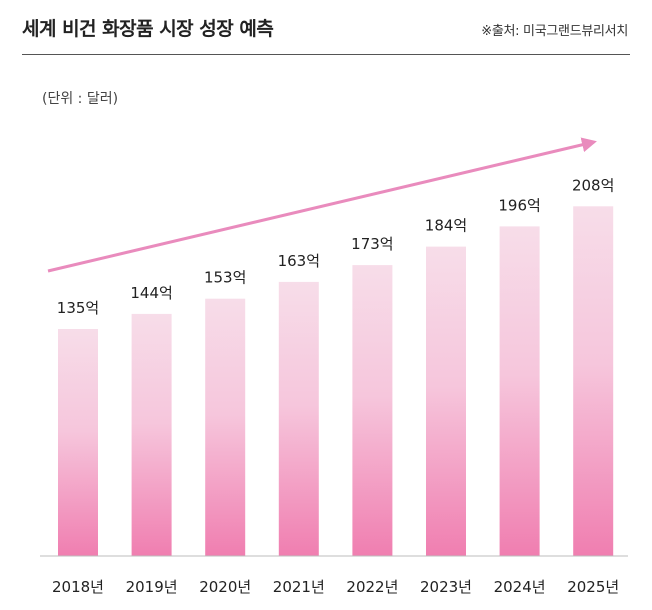 The width and height of the screenshot is (652, 610). Describe the element at coordinates (446, 226) in the screenshot. I see `data-label-2023년: 184억` at that location.